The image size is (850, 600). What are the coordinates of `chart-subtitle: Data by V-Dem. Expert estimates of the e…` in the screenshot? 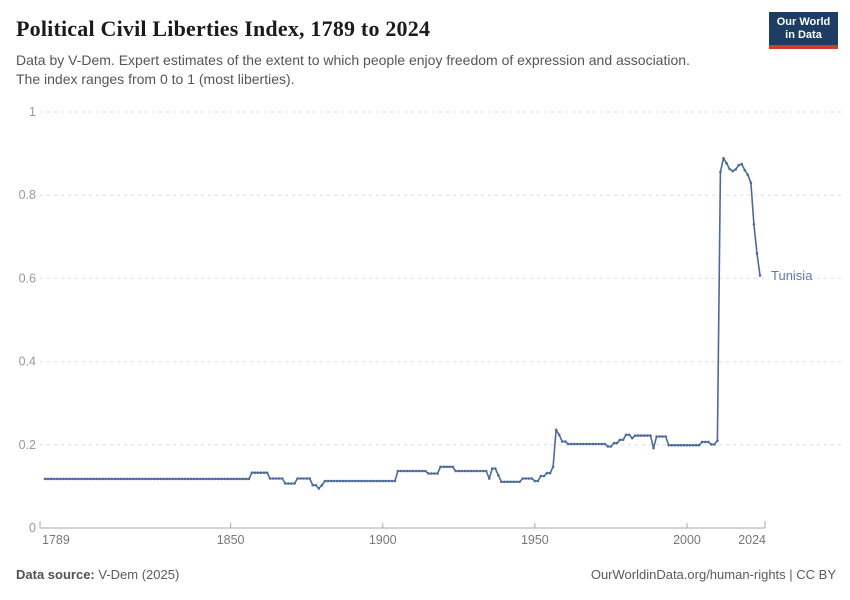 It's located at (376, 70).